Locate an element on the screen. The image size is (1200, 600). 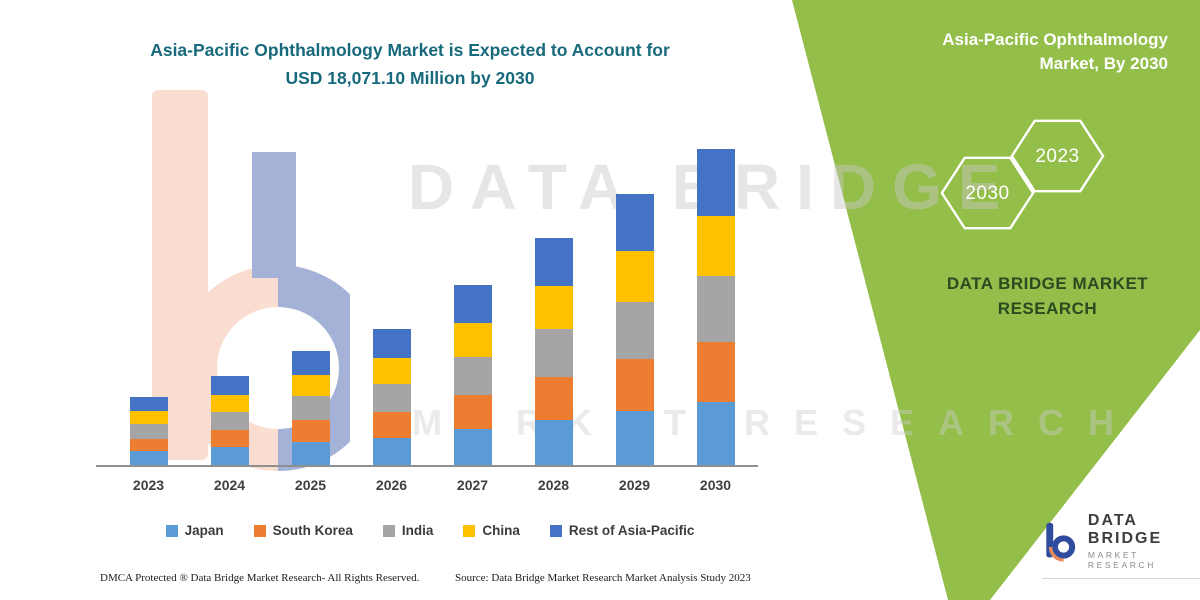
x-axis-label: 2026 is located at coordinates (391, 485).